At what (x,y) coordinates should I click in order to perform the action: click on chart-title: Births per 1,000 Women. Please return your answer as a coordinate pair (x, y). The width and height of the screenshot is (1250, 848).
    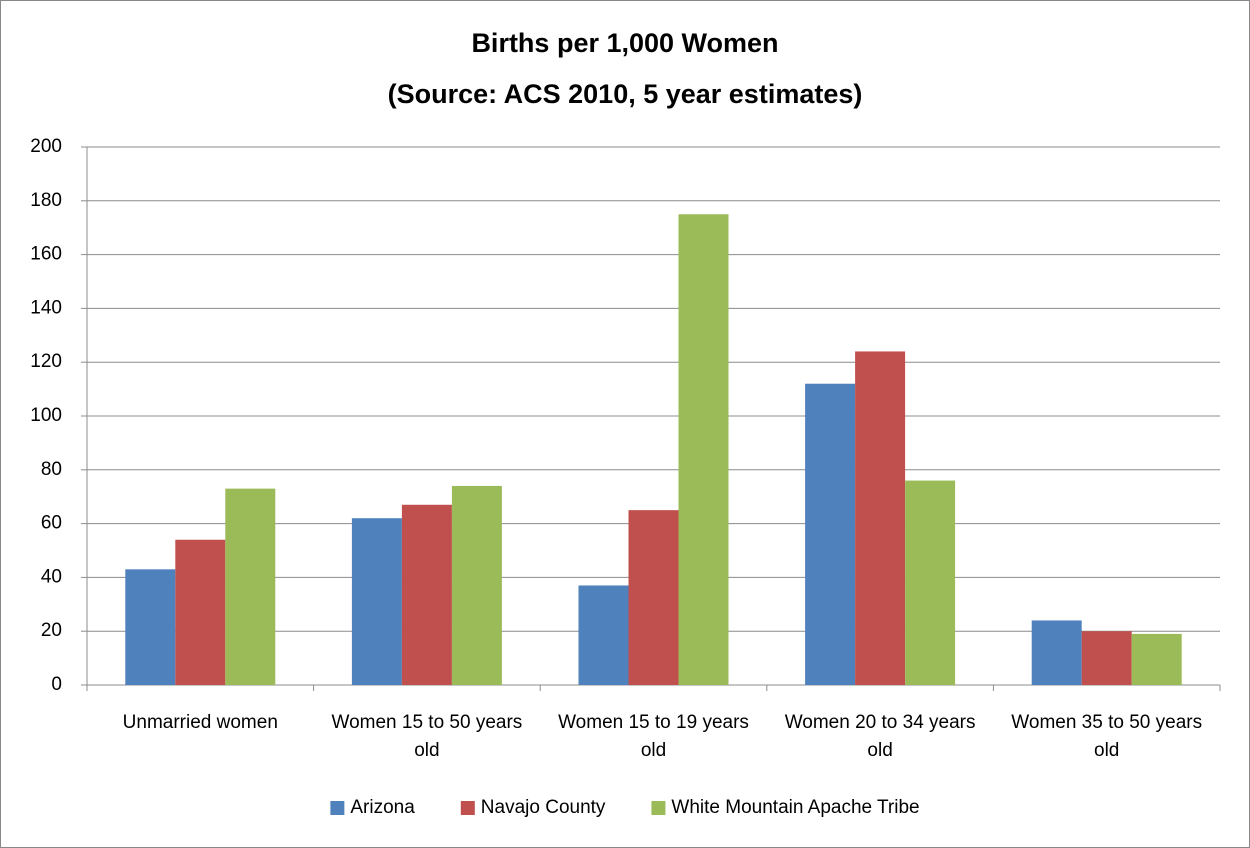
    Looking at the image, I should click on (624, 43).